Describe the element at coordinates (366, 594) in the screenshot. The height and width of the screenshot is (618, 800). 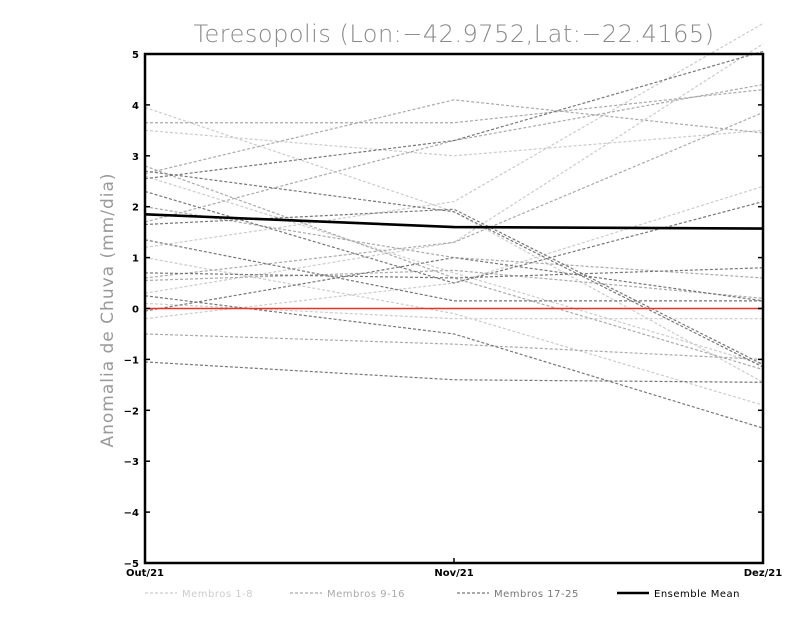
I see `legend-label-2: Membros 9-16` at that location.